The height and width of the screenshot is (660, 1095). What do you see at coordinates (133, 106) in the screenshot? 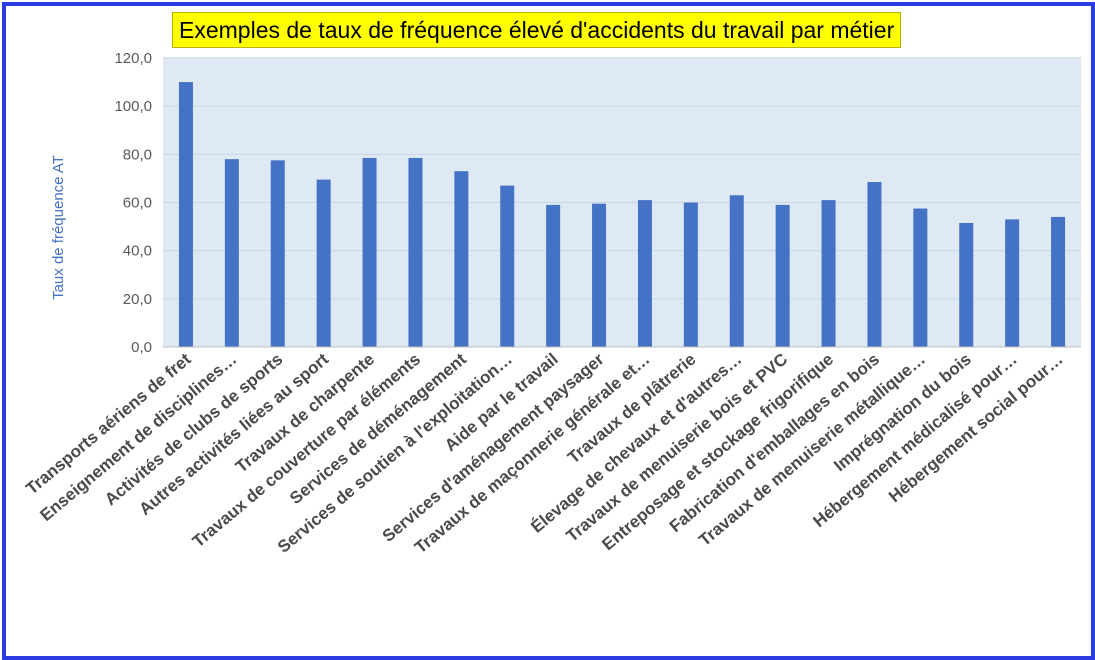
I see `y-tick-label: 100,0` at bounding box center [133, 106].